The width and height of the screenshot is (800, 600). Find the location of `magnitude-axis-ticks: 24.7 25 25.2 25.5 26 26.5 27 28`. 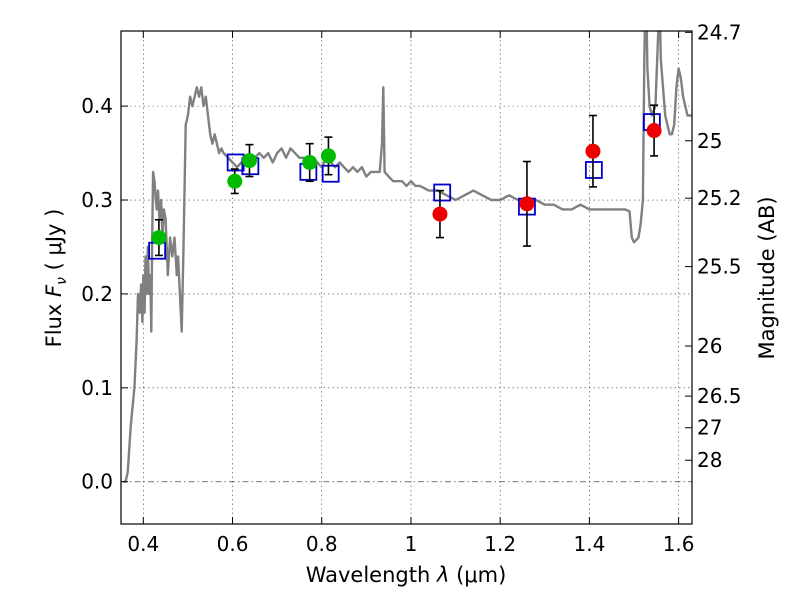

magnitude-axis-ticks: 24.7 25 25.2 25.5 26 26.5 27 28 is located at coordinates (713, 246).